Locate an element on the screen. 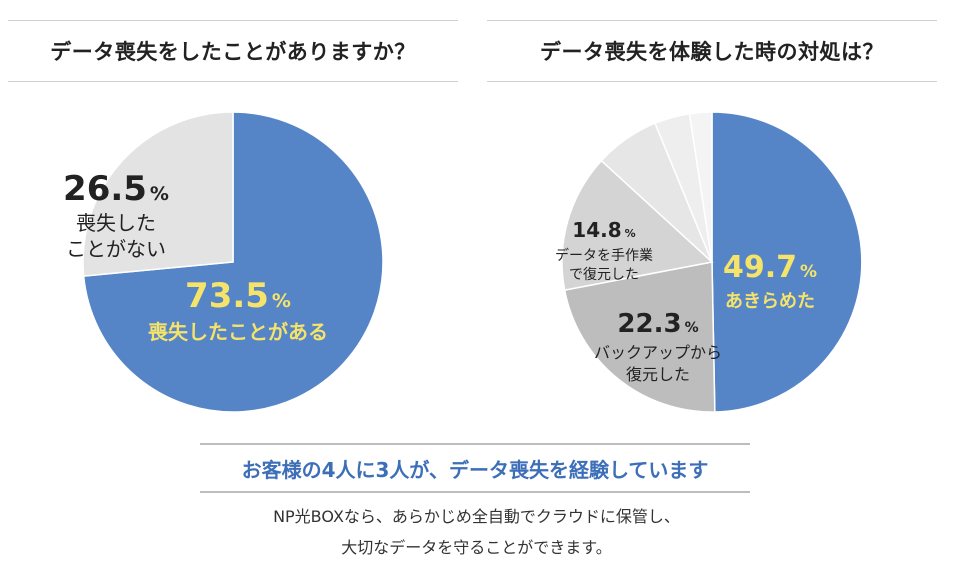 Image resolution: width=953 pixels, height=566 pixels. left-pie-slice-0-label-line-0: 喪失したことがある is located at coordinates (238, 332).